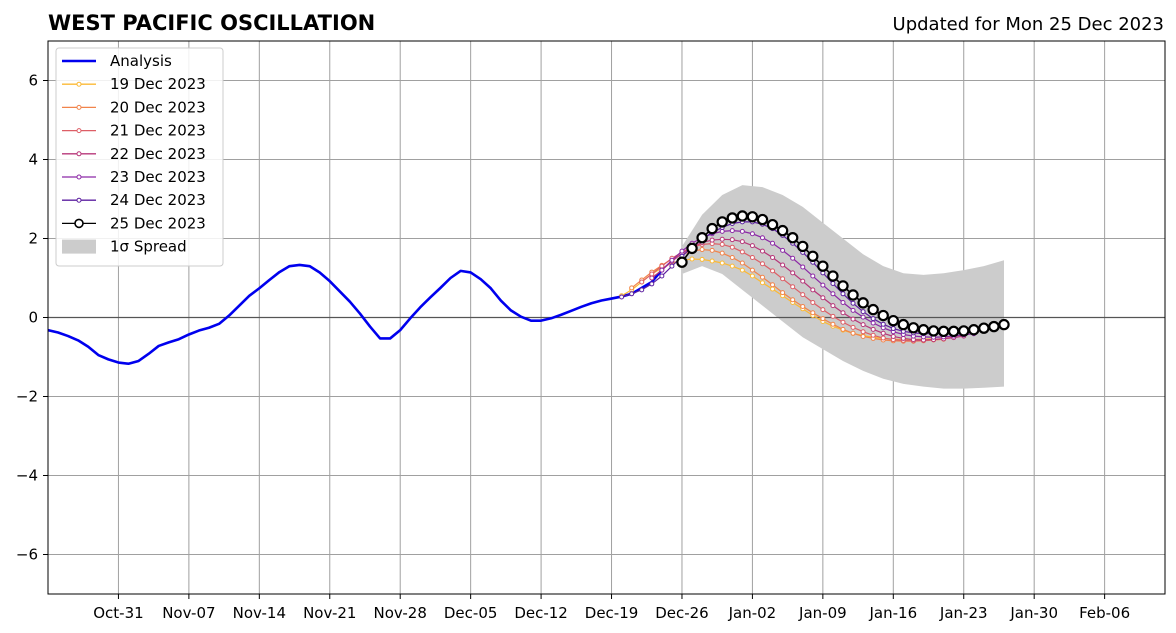  What do you see at coordinates (158, 107) in the screenshot?
I see `legend-label: 20 Dec 2023` at bounding box center [158, 107].